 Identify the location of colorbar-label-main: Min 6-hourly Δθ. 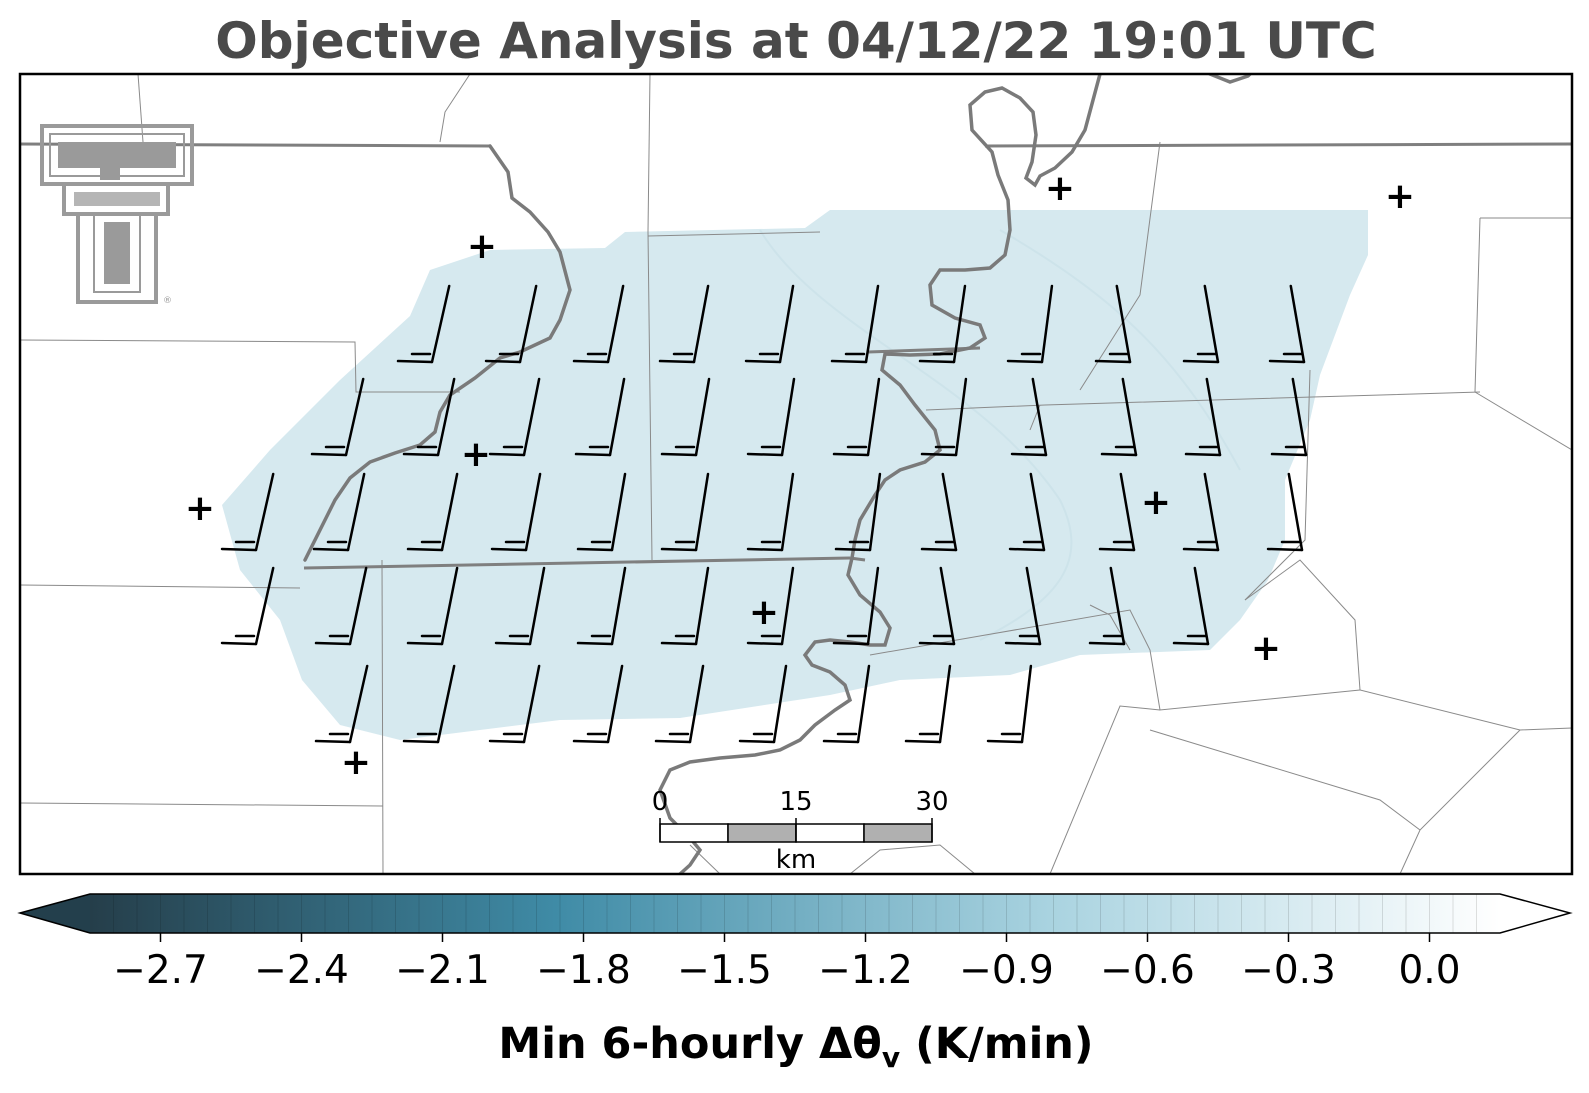
(689, 1044).